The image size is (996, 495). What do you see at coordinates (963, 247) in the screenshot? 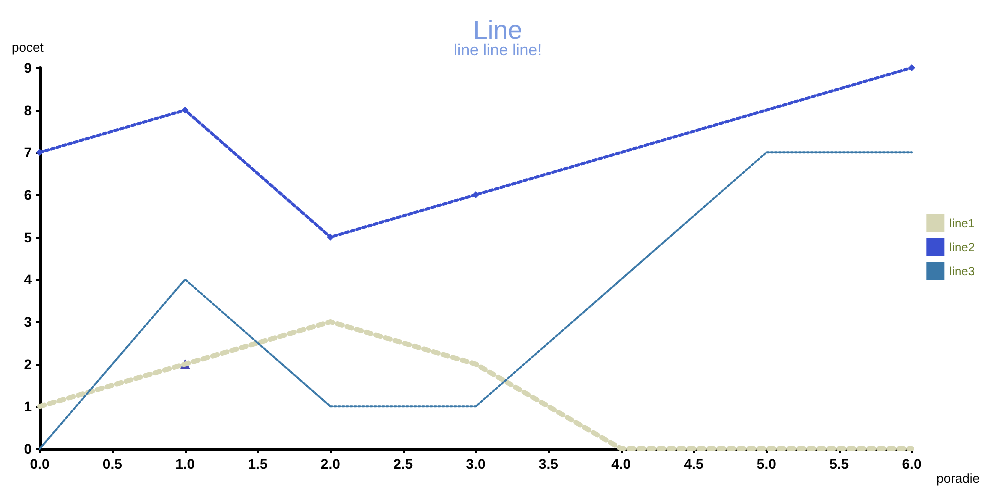
I see `legend-label: line2` at bounding box center [963, 247].